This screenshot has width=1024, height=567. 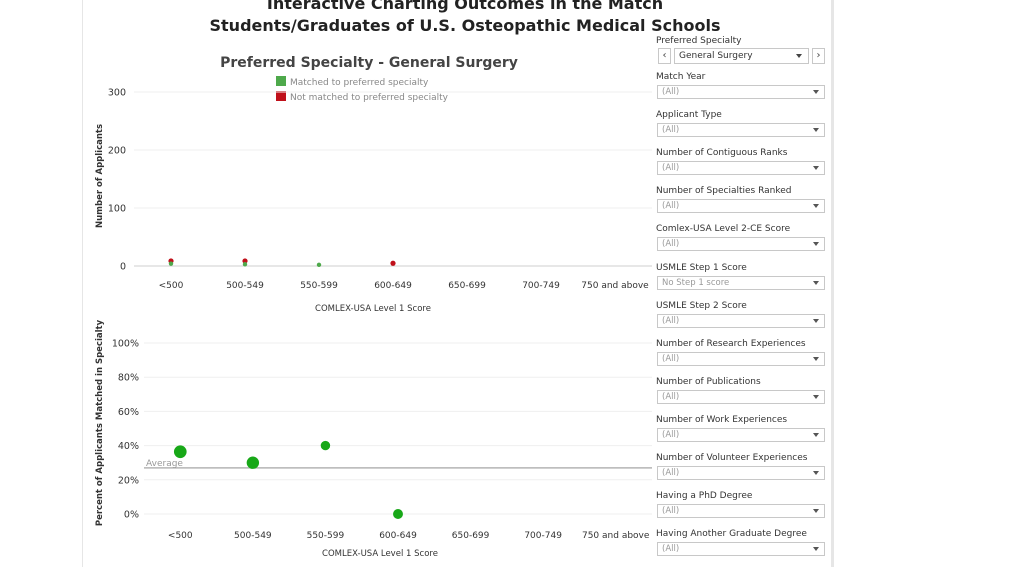 I want to click on filter-label: Number of Specialties Ranked, so click(x=724, y=191).